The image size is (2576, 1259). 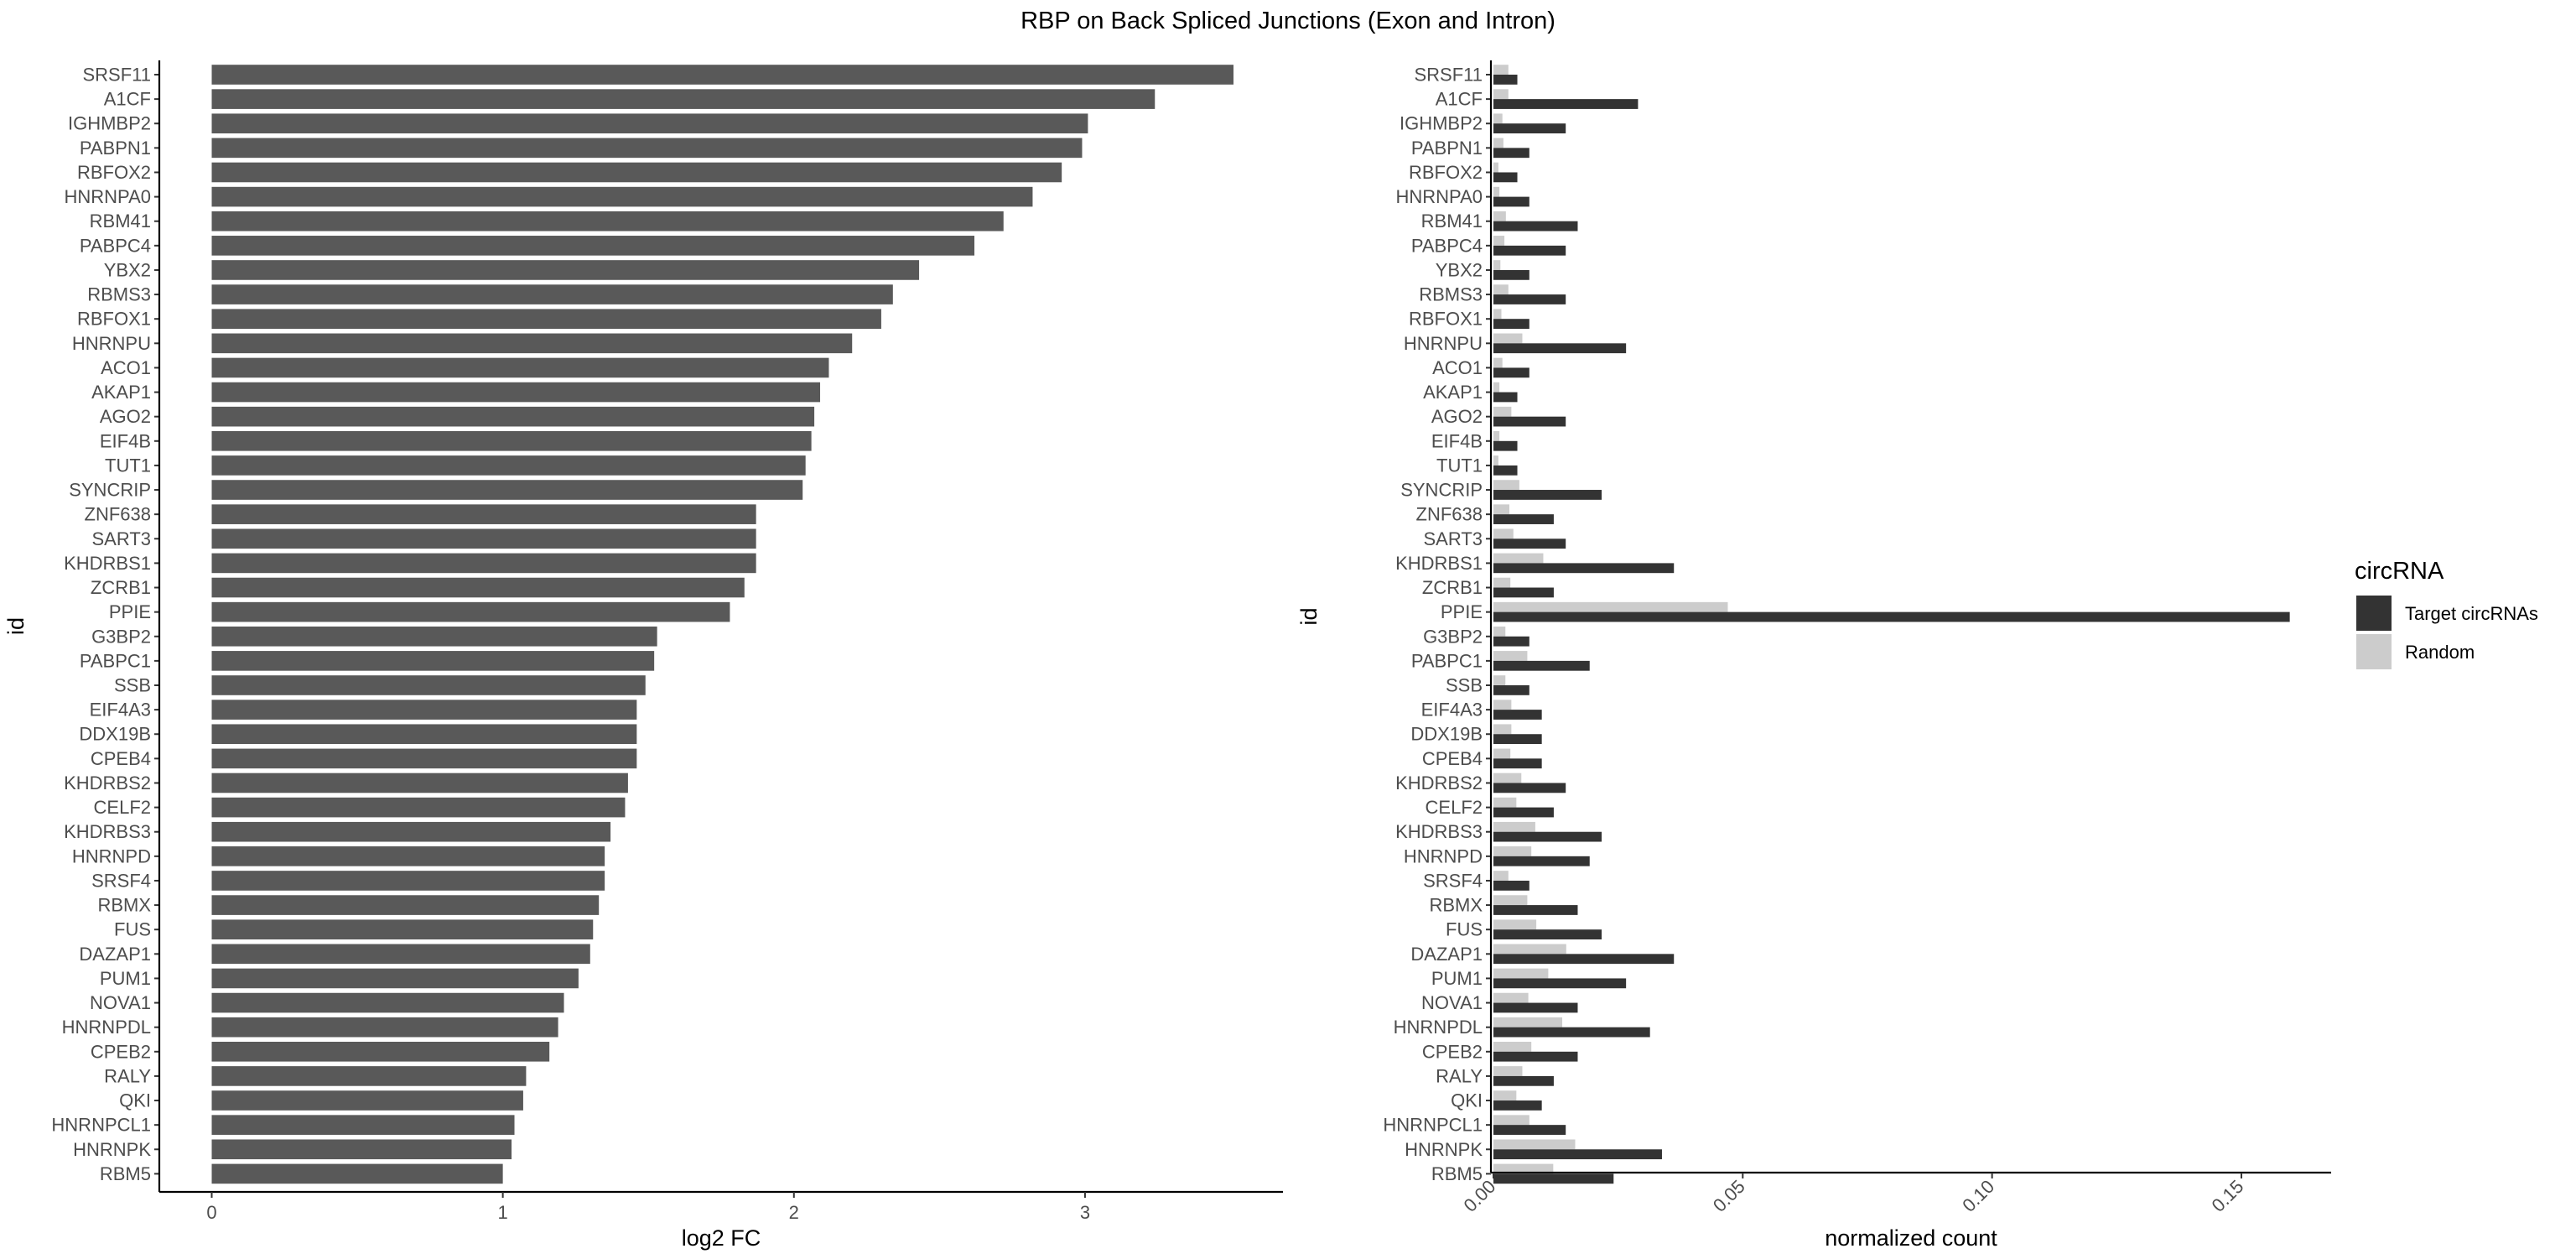 What do you see at coordinates (607, 221) in the screenshot?
I see `bar-rbm41` at bounding box center [607, 221].